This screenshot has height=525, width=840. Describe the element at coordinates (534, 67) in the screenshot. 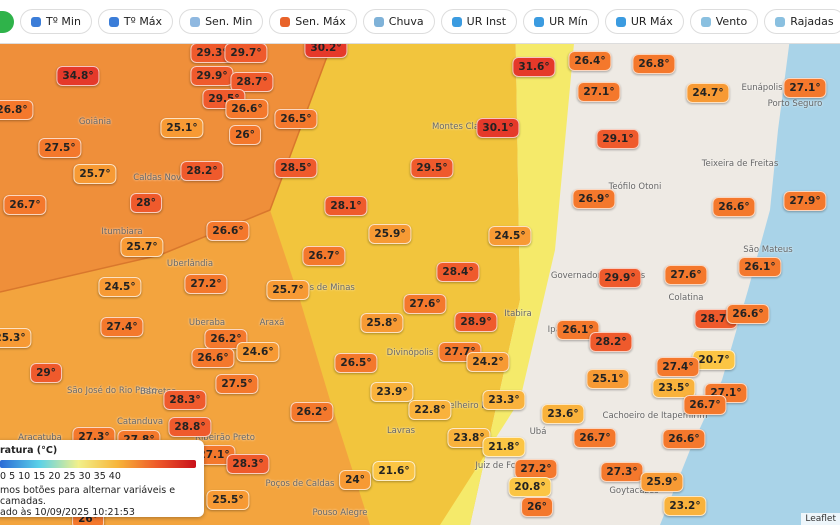

I see `temperature-marker: 31.6°` at that location.